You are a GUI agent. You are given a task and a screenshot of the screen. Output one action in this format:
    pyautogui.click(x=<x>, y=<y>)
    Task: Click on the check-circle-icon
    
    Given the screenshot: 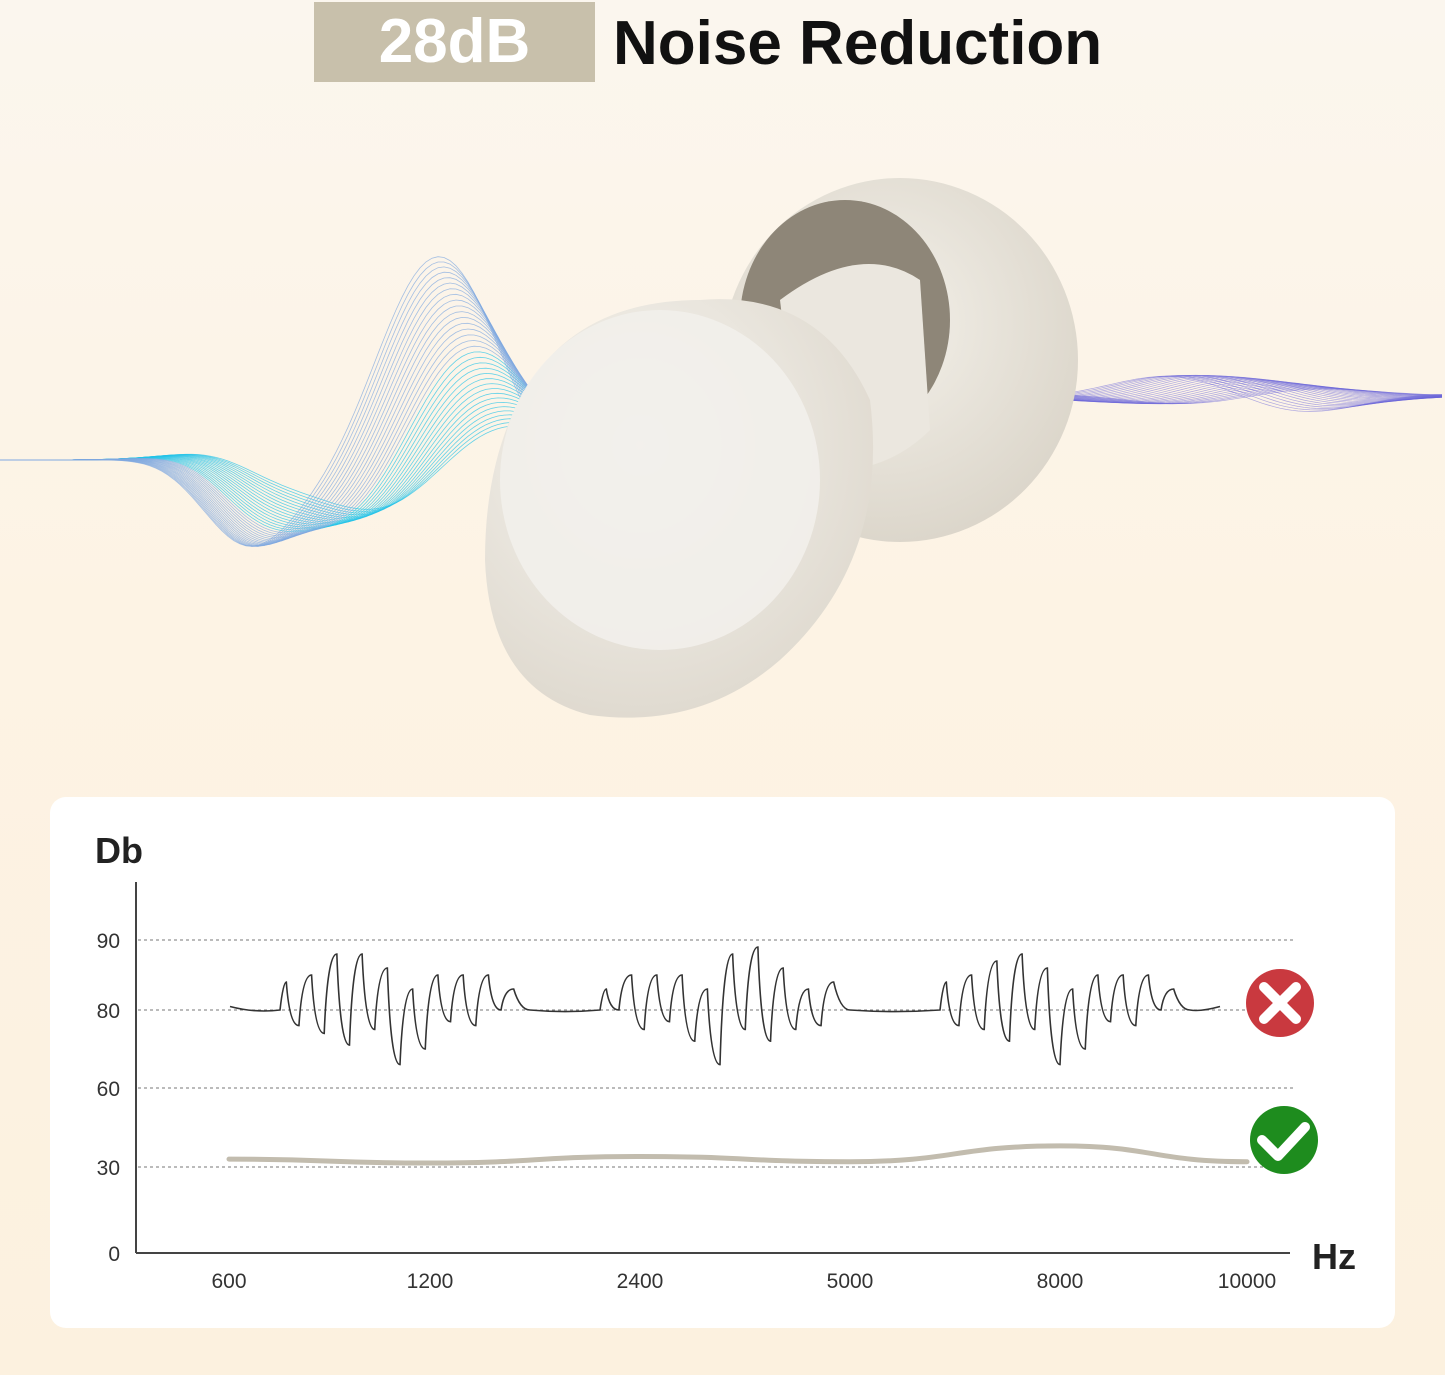 What is the action you would take?
    pyautogui.click(x=1284, y=1140)
    